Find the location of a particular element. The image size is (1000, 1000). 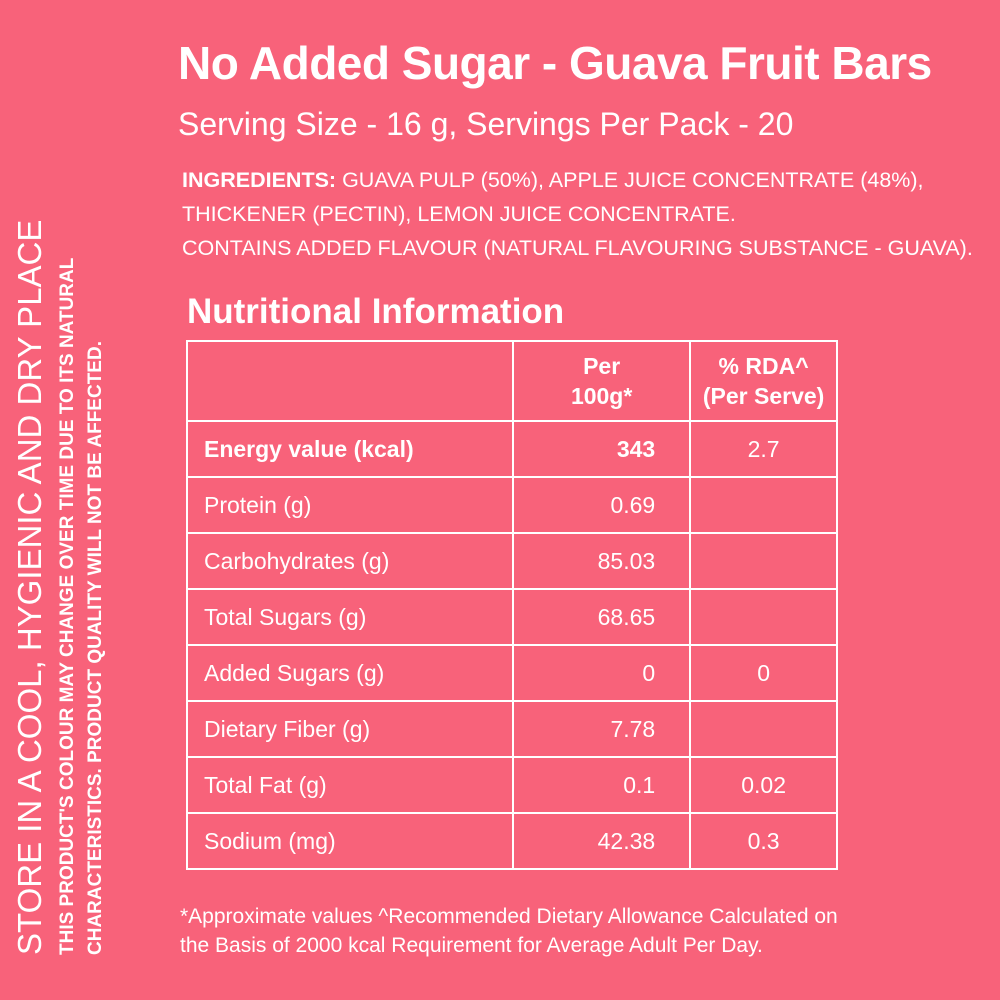

header-per-100g-line2: 100g* is located at coordinates (601, 396).